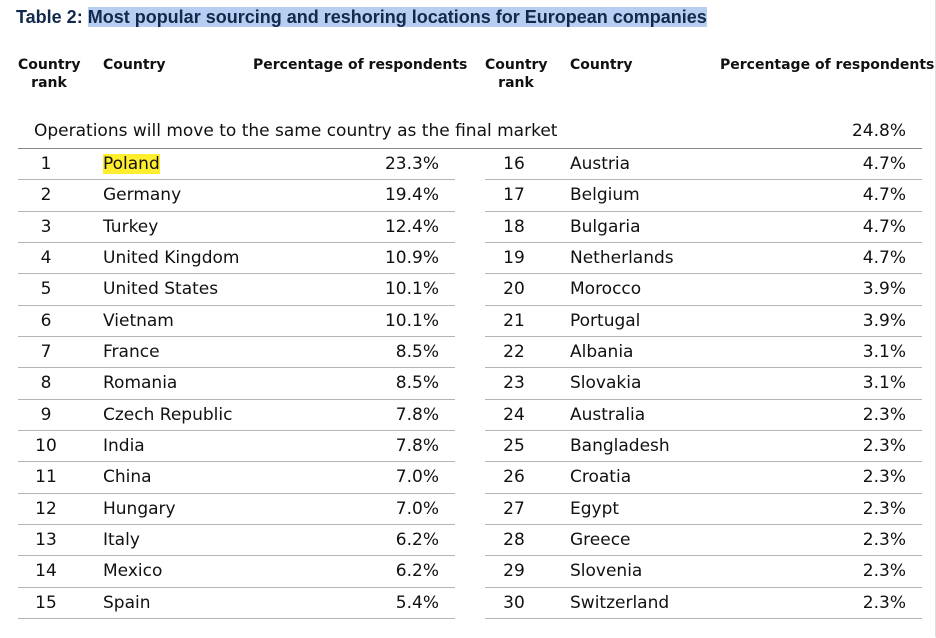 The width and height of the screenshot is (936, 638). Describe the element at coordinates (703, 384) in the screenshot. I see `table-row: 23 Slovakia 3.1%` at that location.